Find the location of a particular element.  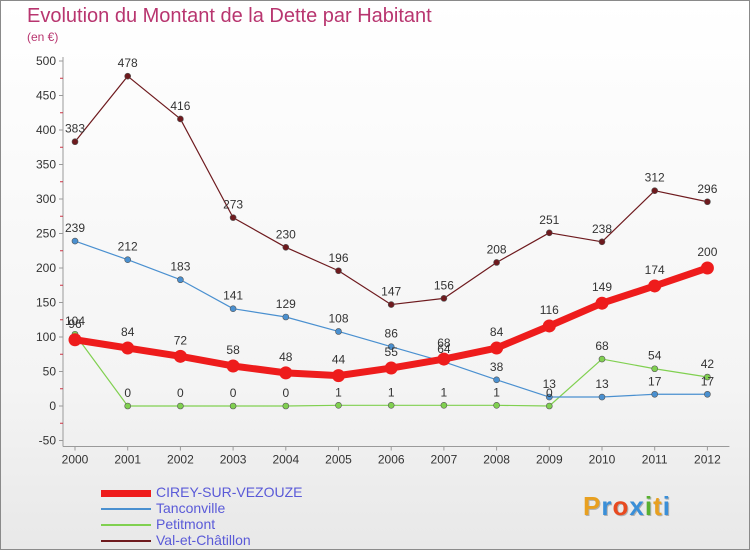

data-label: 478 is located at coordinates (128, 63).